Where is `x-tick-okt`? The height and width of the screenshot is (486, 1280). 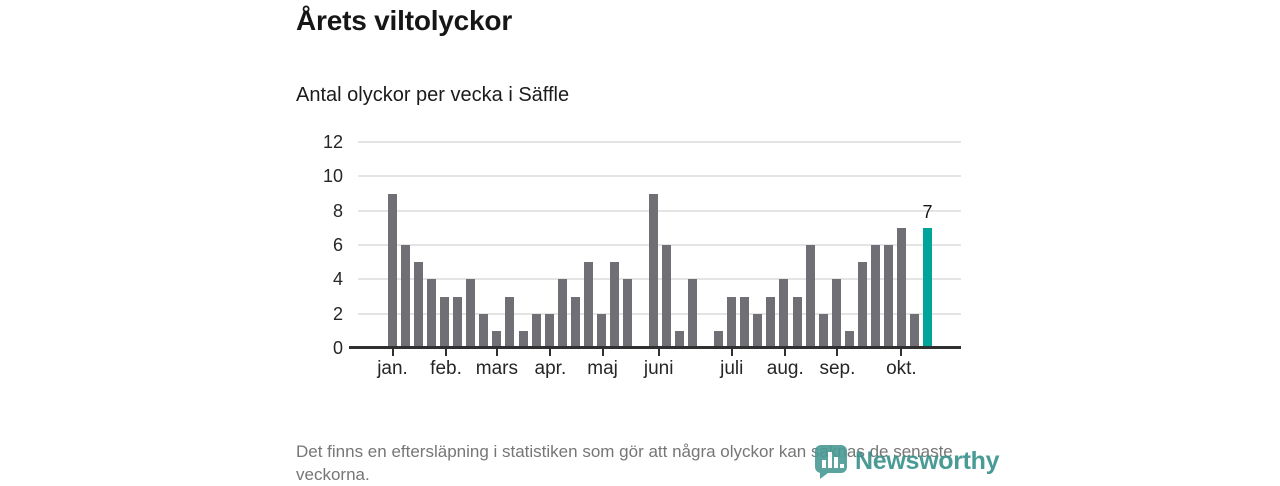
x-tick-okt is located at coordinates (901, 352).